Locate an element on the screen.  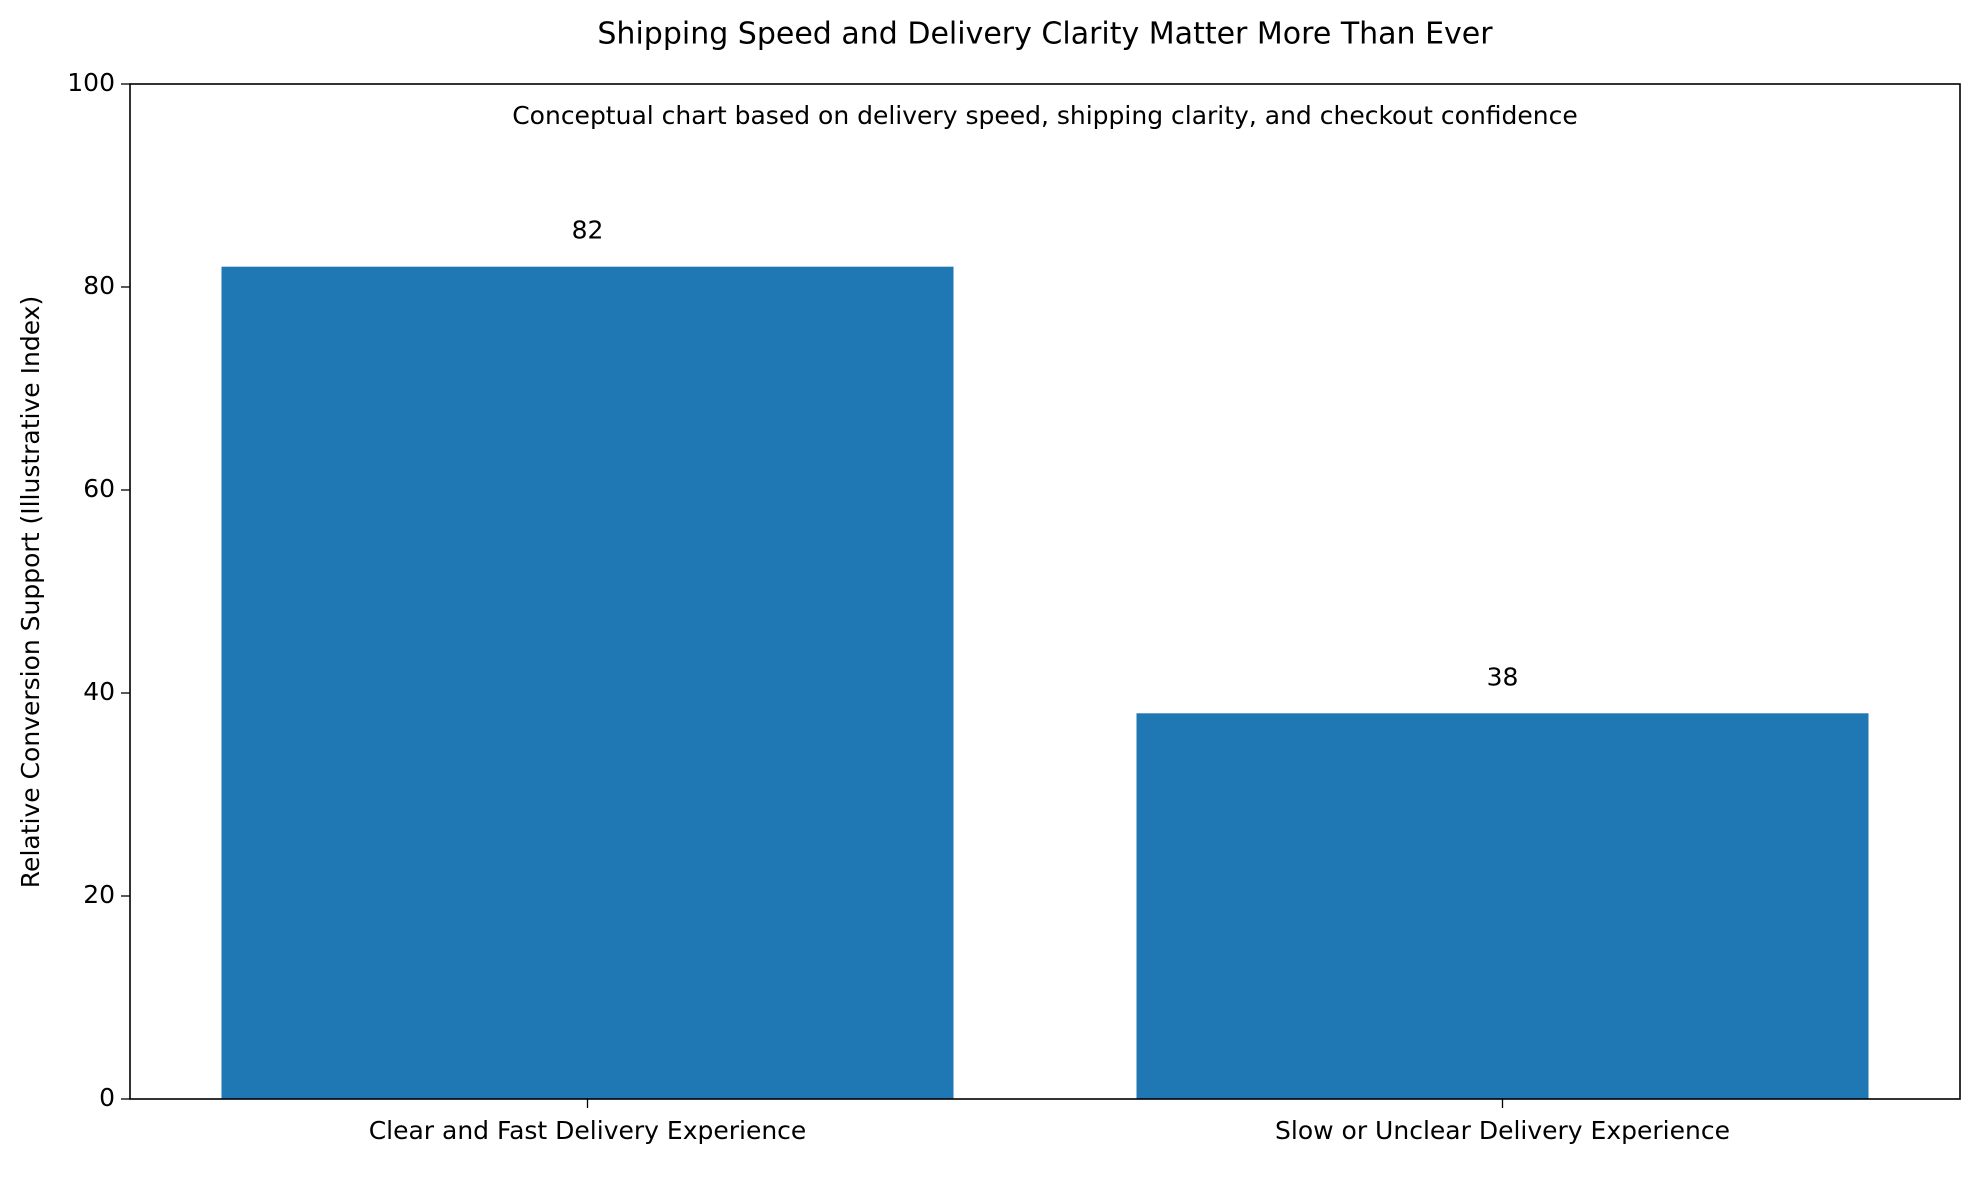
y-tick-label: 0 is located at coordinates (107, 1097).